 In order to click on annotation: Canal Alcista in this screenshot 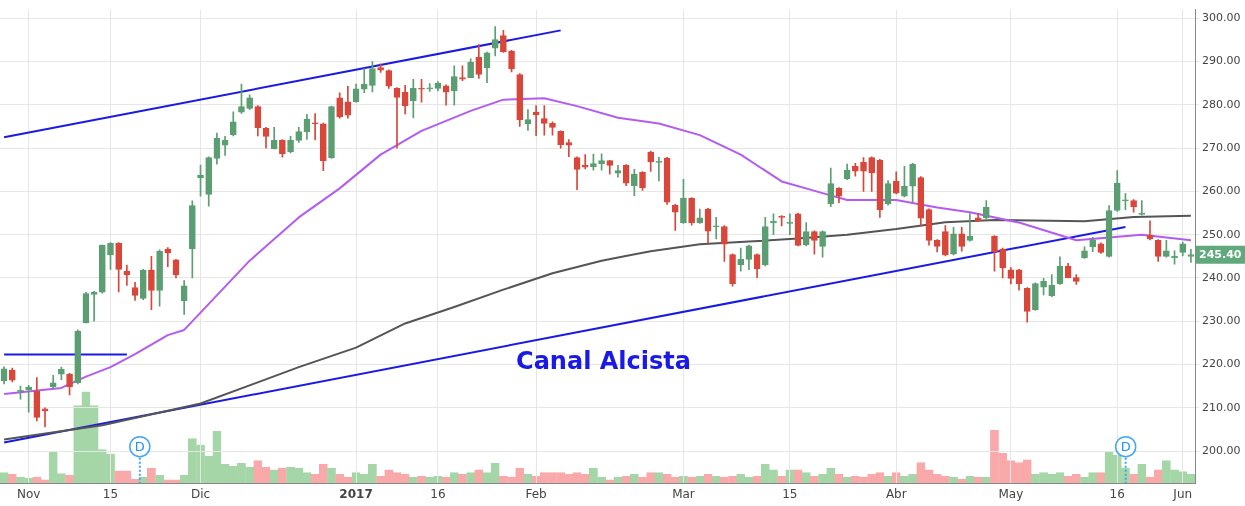, I will do `click(603, 360)`.